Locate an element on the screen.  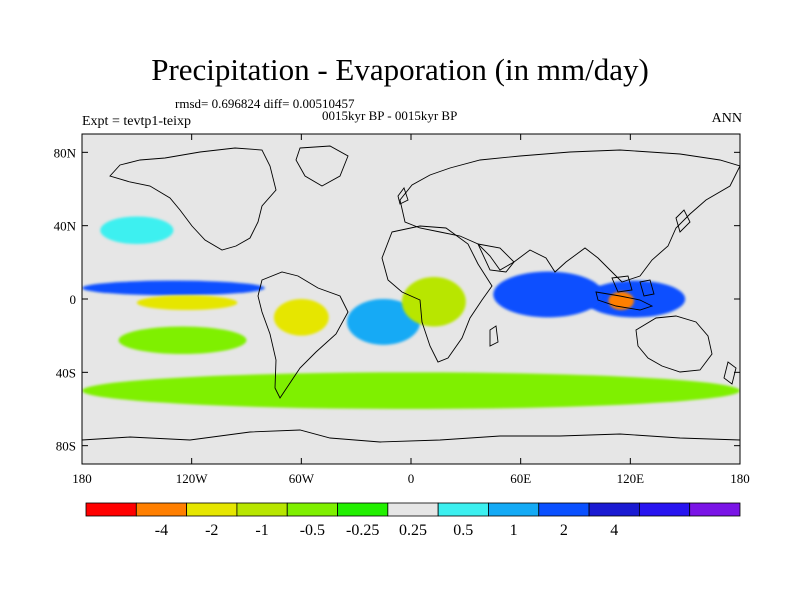
colorbar-label: 4 is located at coordinates (614, 530).